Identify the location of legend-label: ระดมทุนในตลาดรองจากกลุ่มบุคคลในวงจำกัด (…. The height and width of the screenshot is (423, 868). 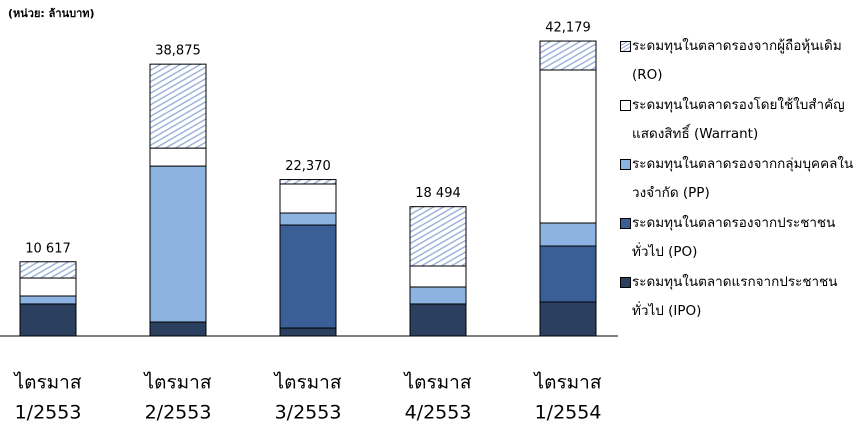
(743, 178).